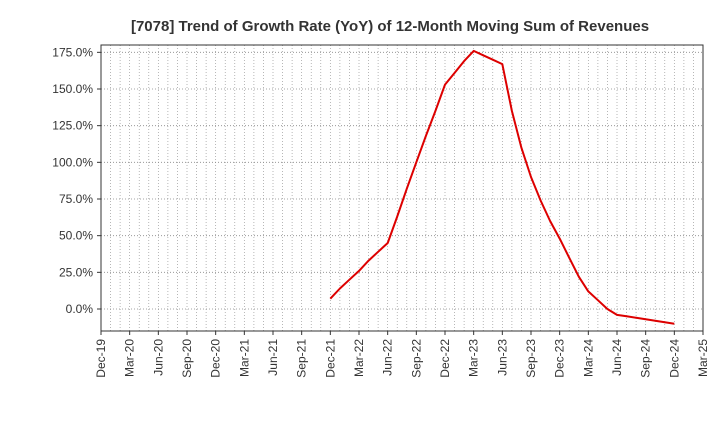  What do you see at coordinates (703, 358) in the screenshot?
I see `x-tick-label: Mar-25` at bounding box center [703, 358].